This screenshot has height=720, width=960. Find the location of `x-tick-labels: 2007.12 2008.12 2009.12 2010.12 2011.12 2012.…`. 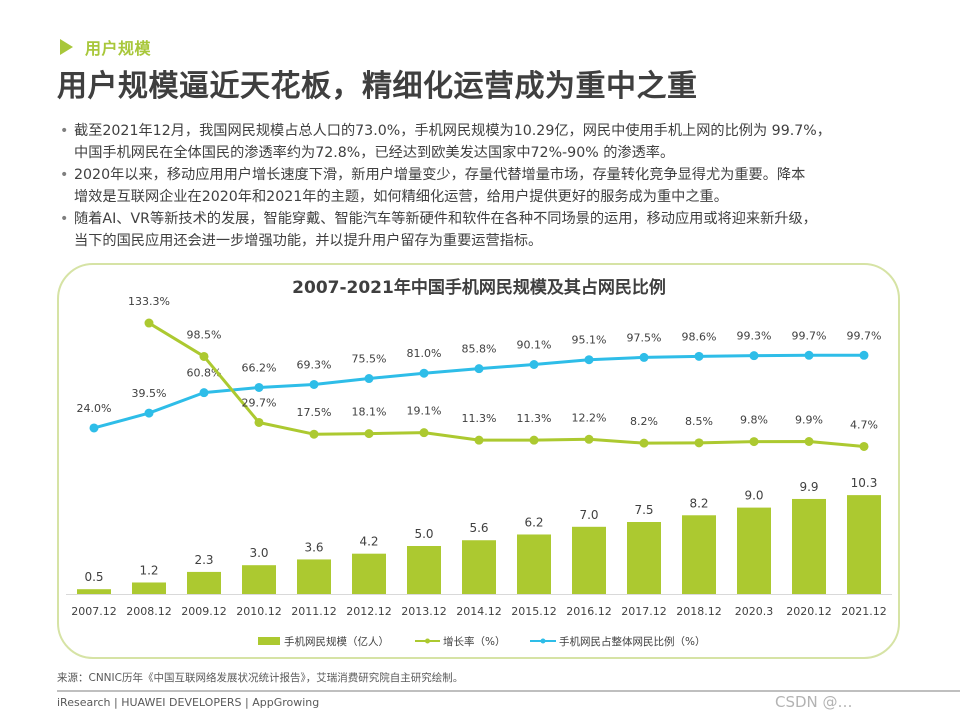

x-tick-labels: 2007.12 2008.12 2009.12 2010.12 2011.12 2012.… is located at coordinates (479, 611).